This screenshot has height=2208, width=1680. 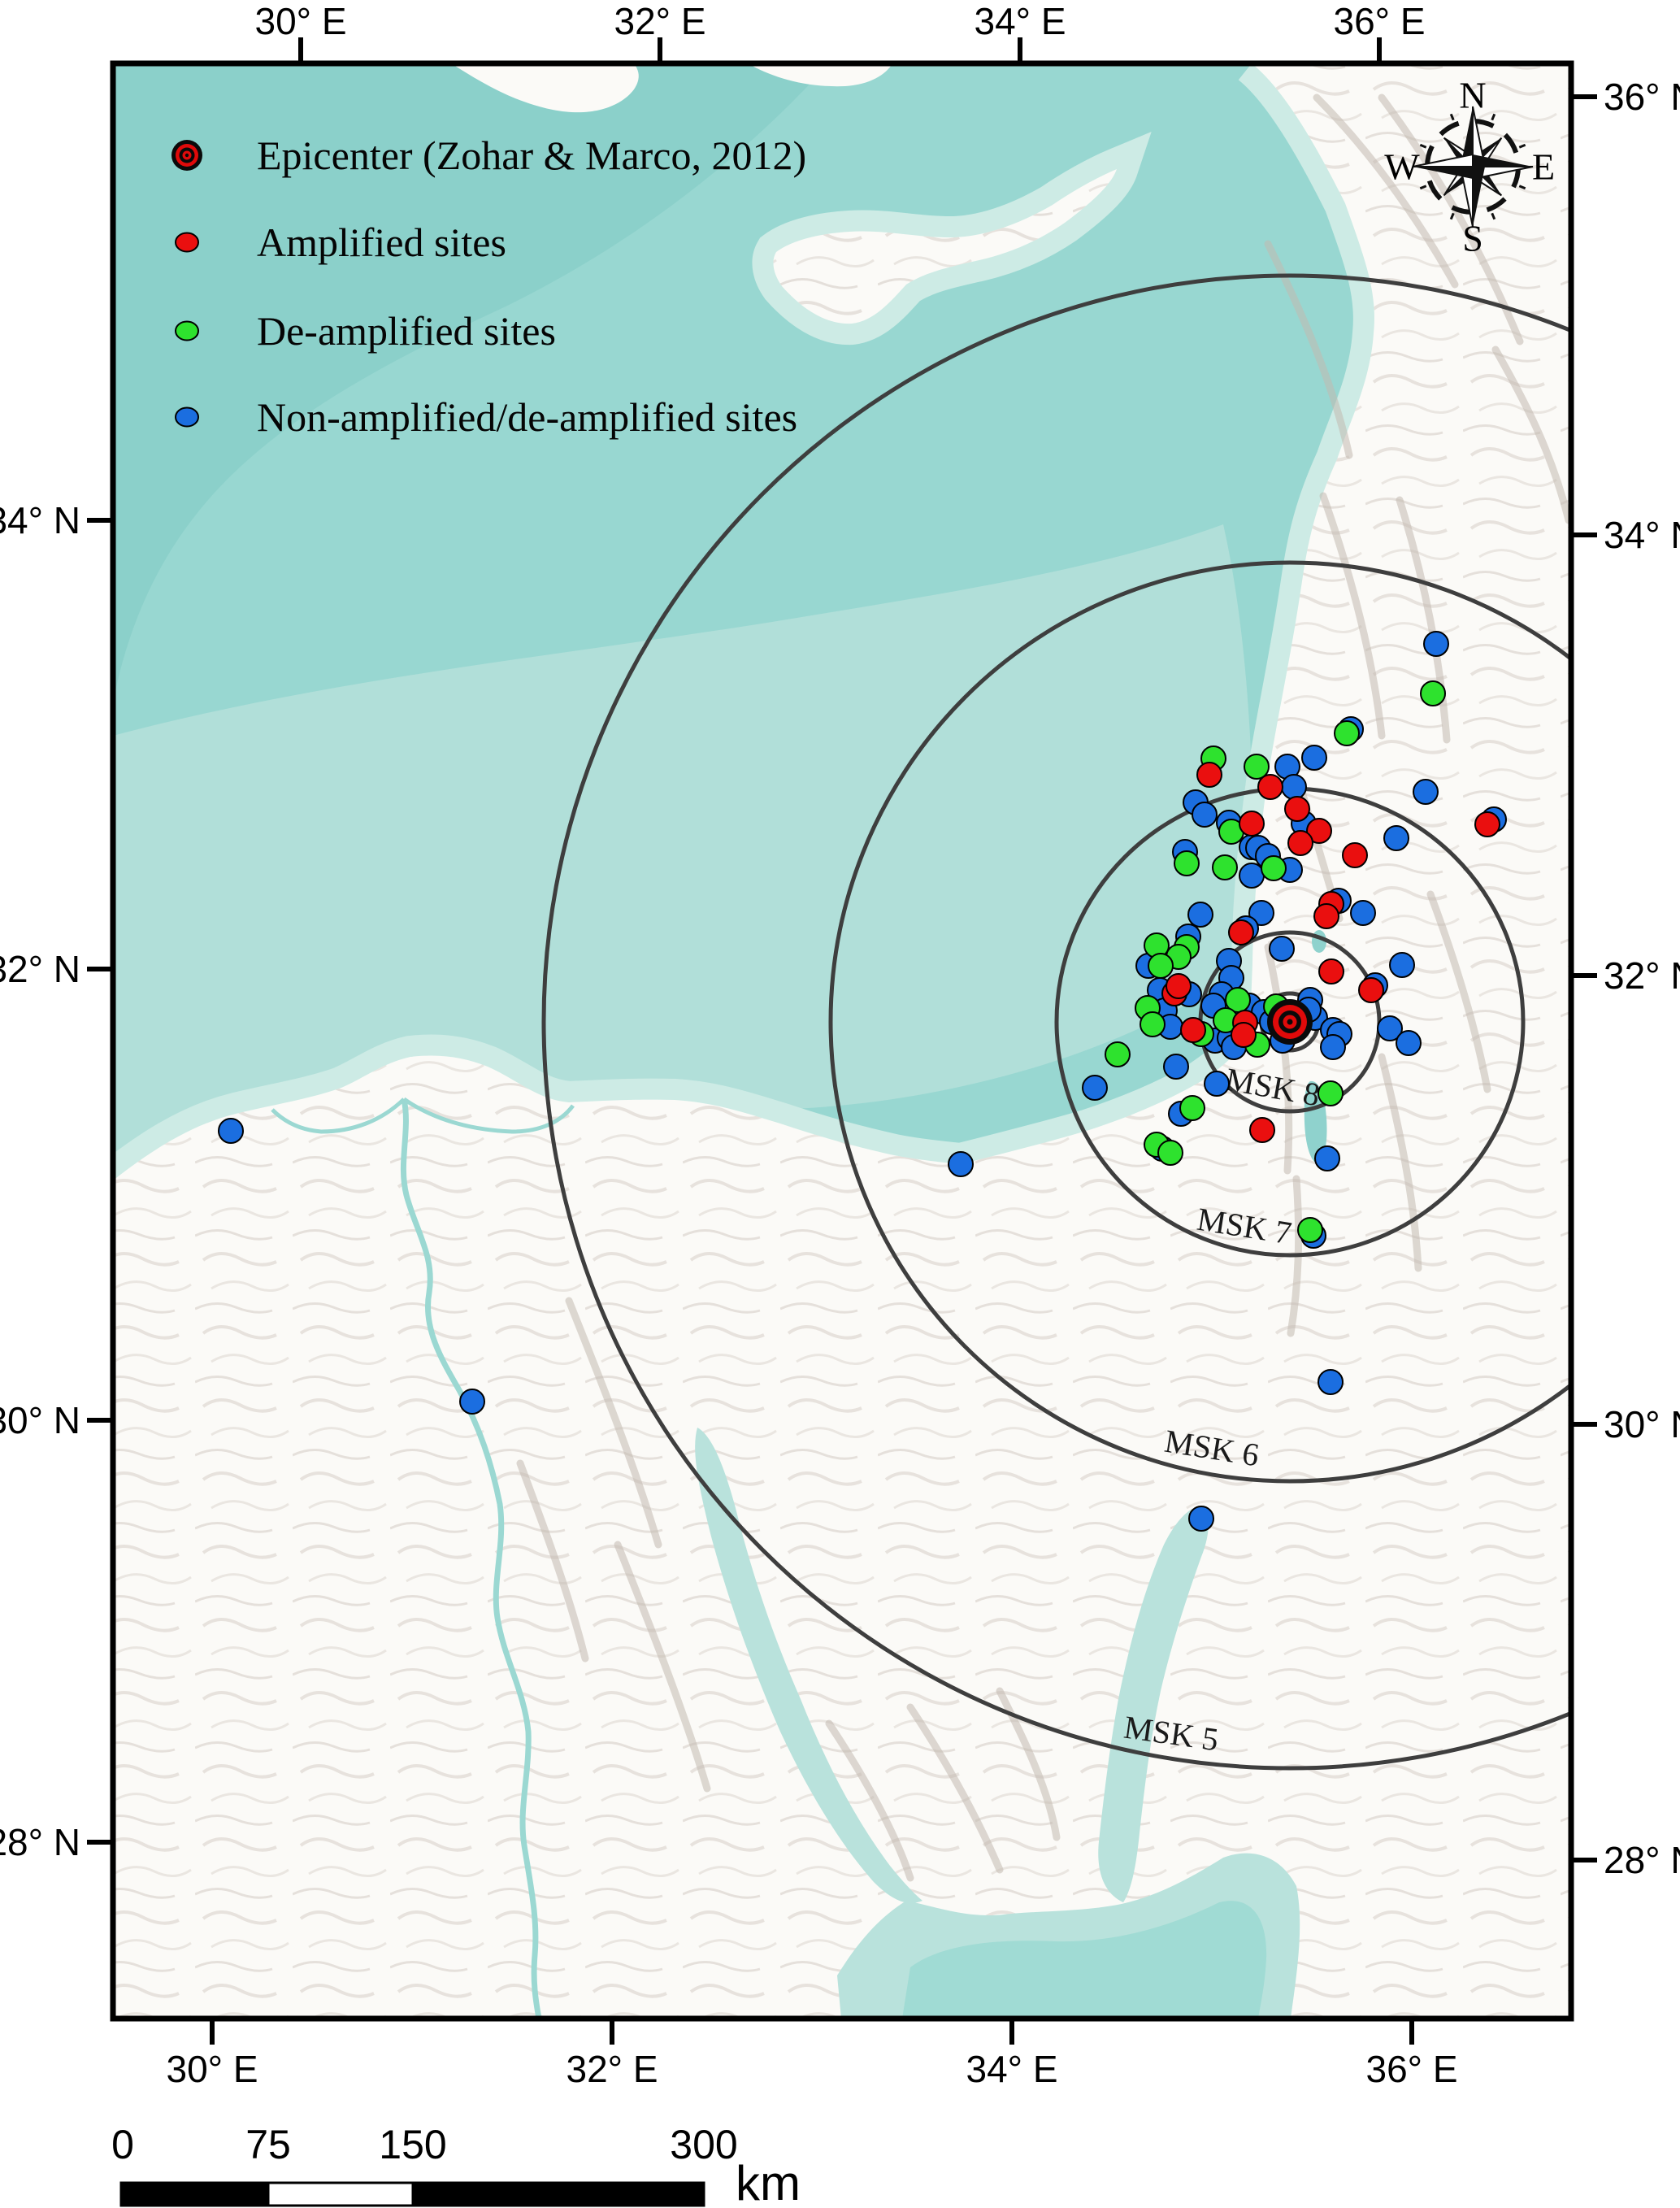 What do you see at coordinates (412, 2144) in the screenshot?
I see `scale-tick-label: 150` at bounding box center [412, 2144].